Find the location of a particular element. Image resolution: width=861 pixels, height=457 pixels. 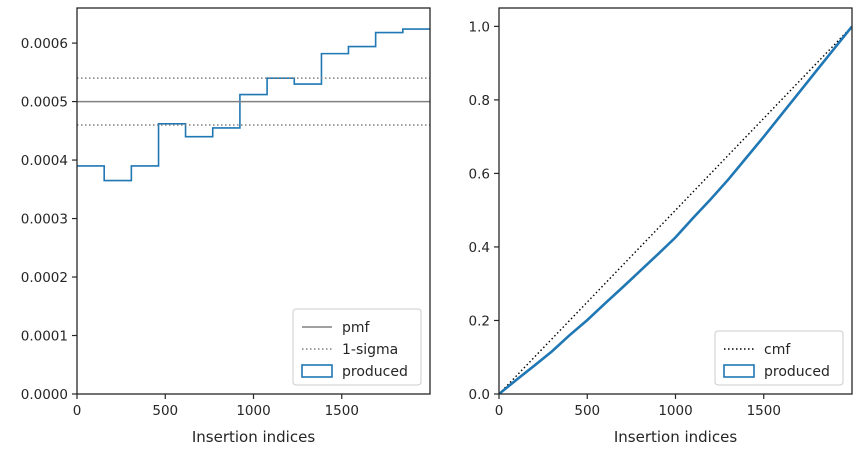

y-tick-label: 0.6 is located at coordinates (479, 174).